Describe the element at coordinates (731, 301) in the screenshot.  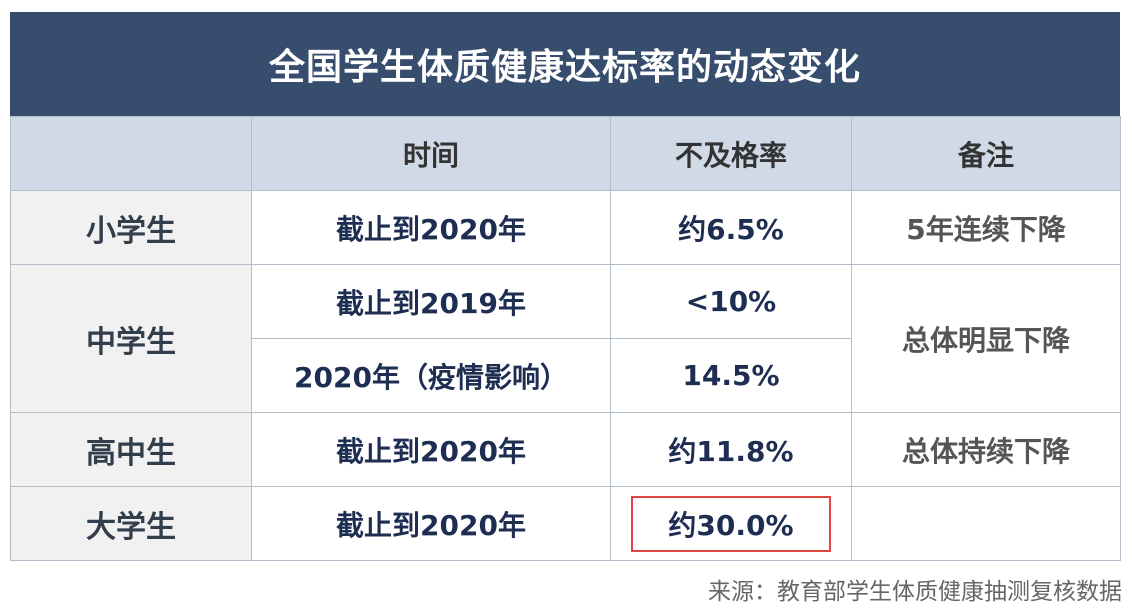
I see `rate-cell: <10%` at that location.